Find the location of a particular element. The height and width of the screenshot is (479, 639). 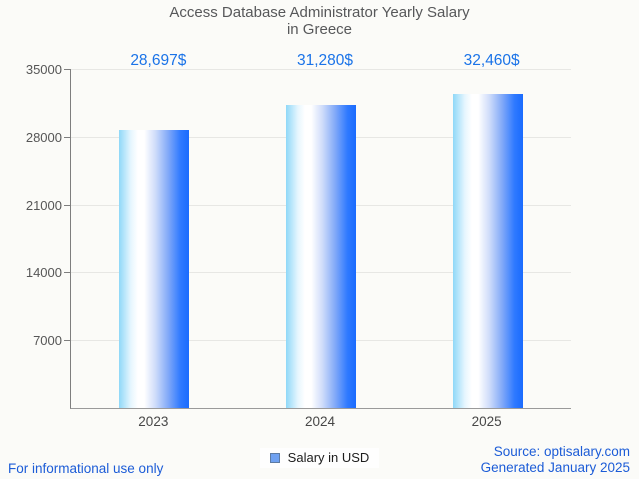

bar-2023 is located at coordinates (154, 269).